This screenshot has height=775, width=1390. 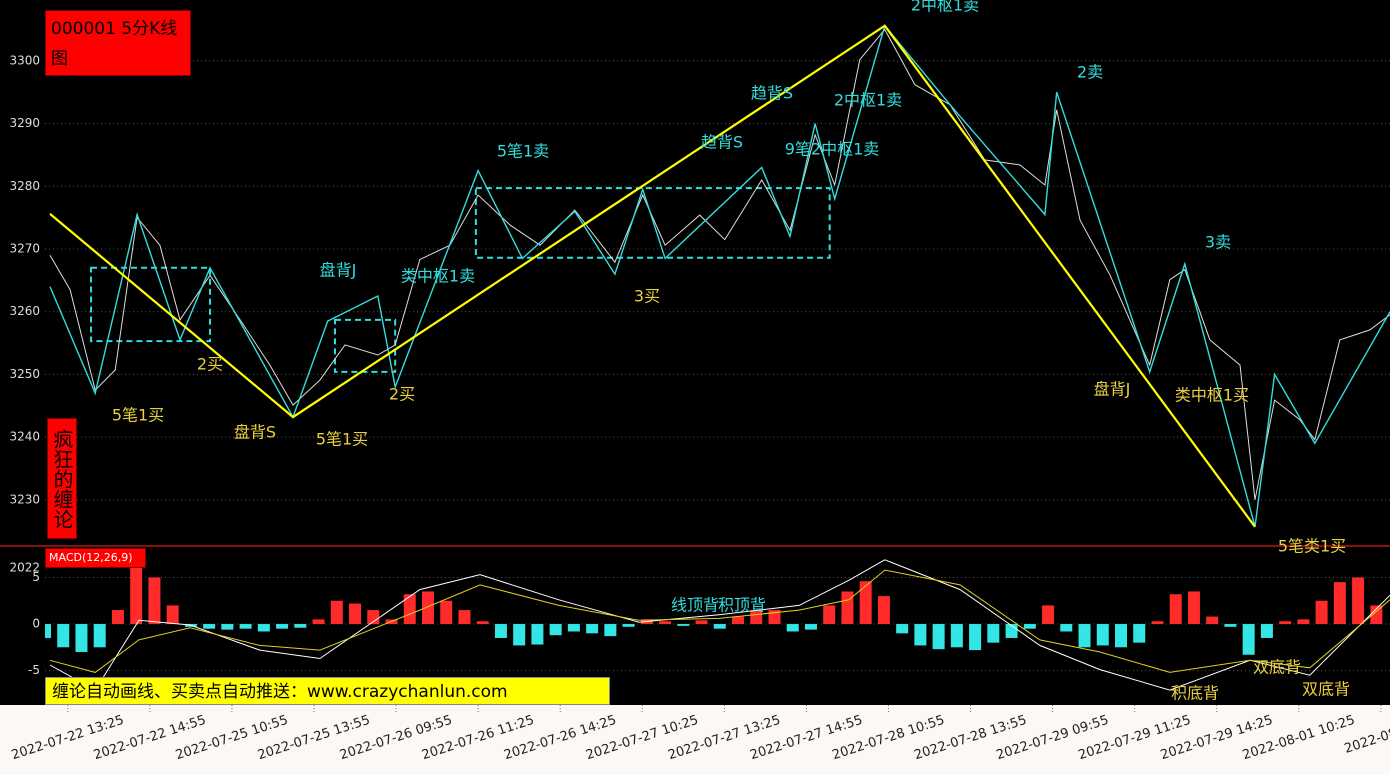 What do you see at coordinates (24, 437) in the screenshot?
I see `y-tick-label: 3240` at bounding box center [24, 437].